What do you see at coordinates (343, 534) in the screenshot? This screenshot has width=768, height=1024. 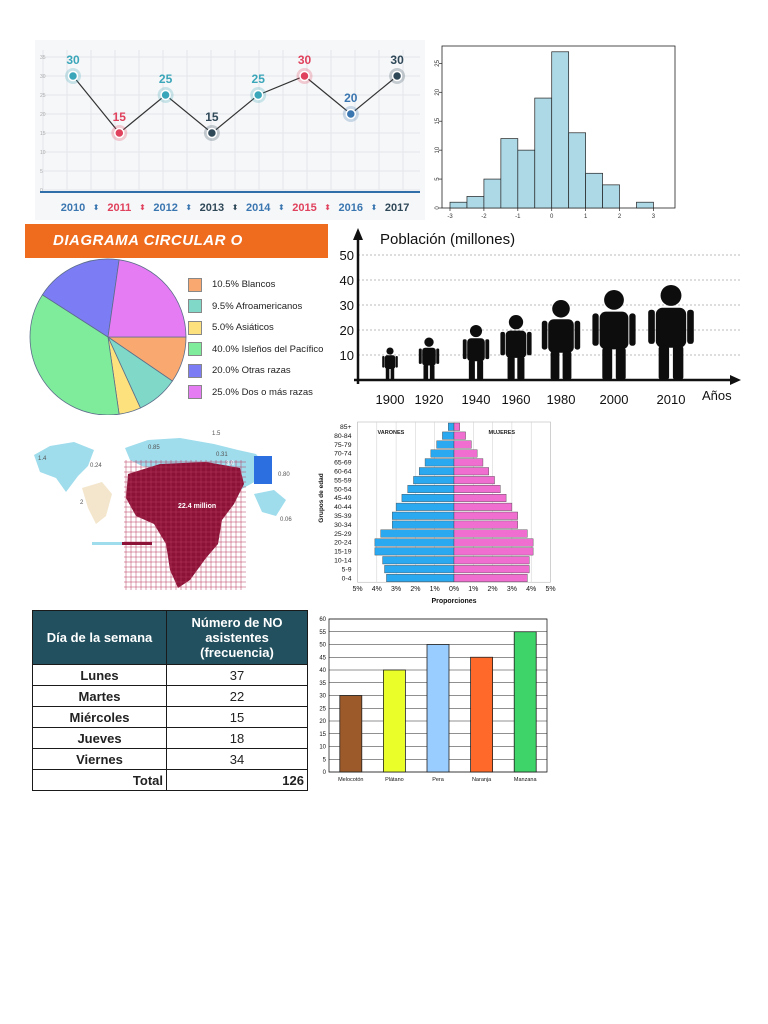 I see `y-tick-label: 25-29` at bounding box center [343, 534].